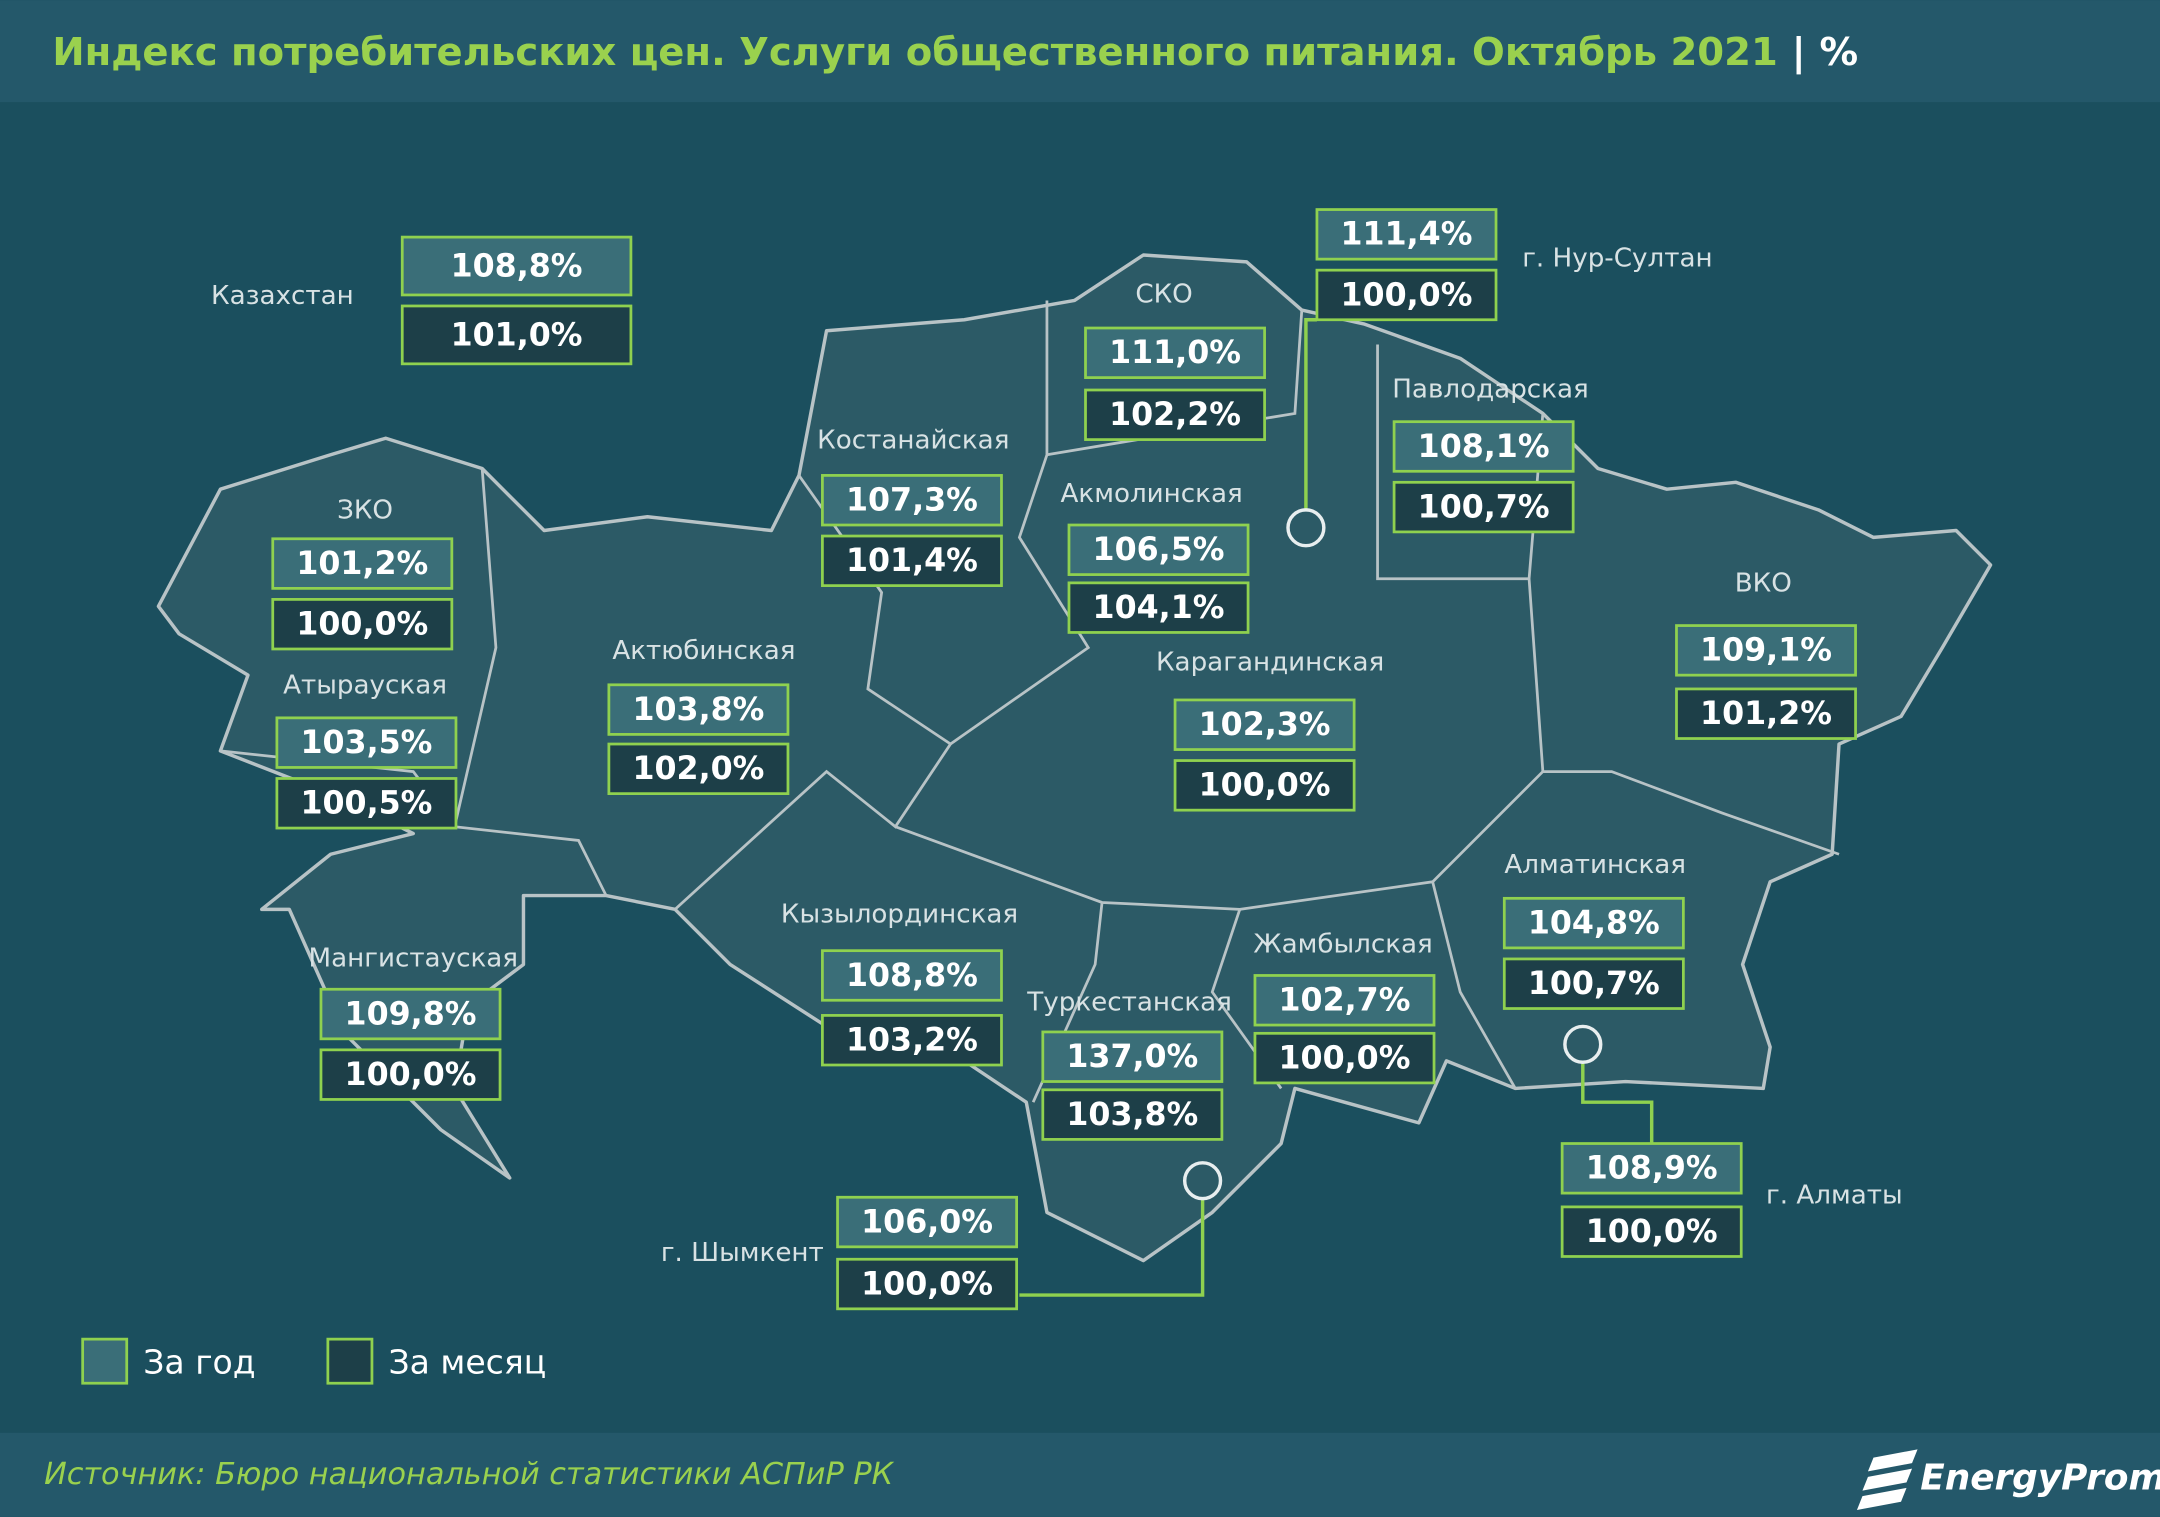 The image size is (2160, 1517). What do you see at coordinates (1152, 494) in the screenshot?
I see `region-name: Акмолинская` at bounding box center [1152, 494].